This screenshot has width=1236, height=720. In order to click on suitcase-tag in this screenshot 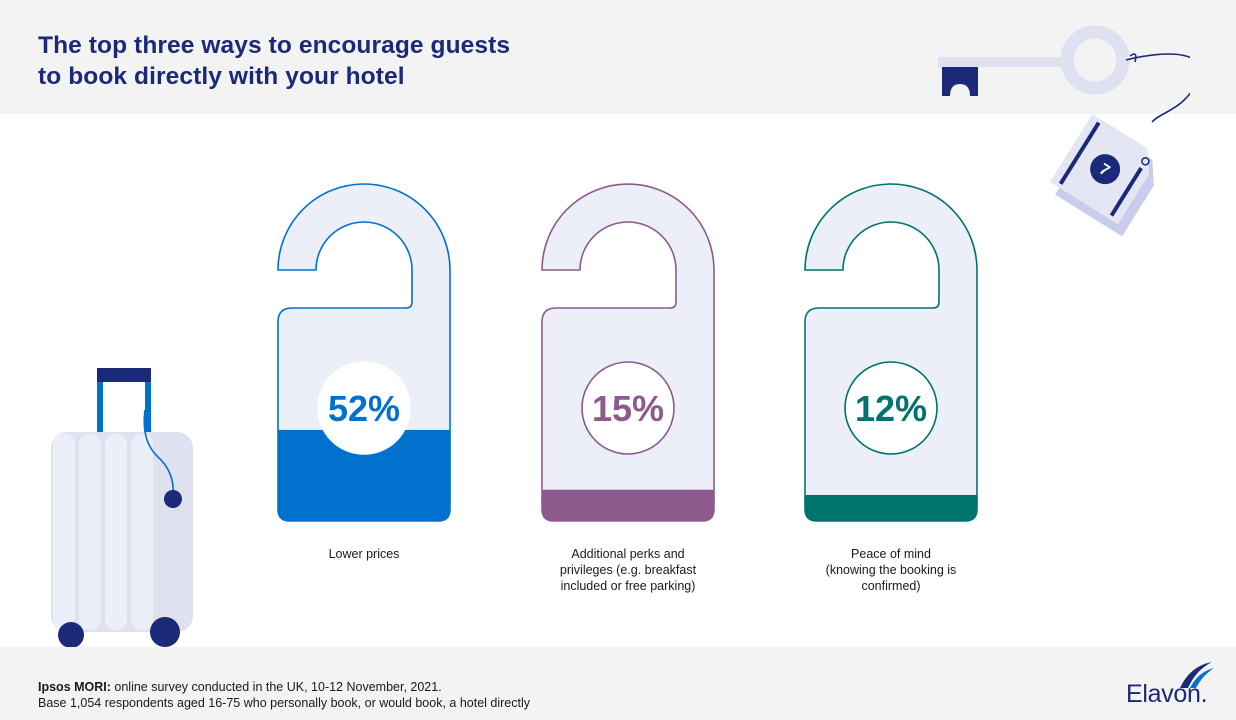, I will do `click(173, 499)`.